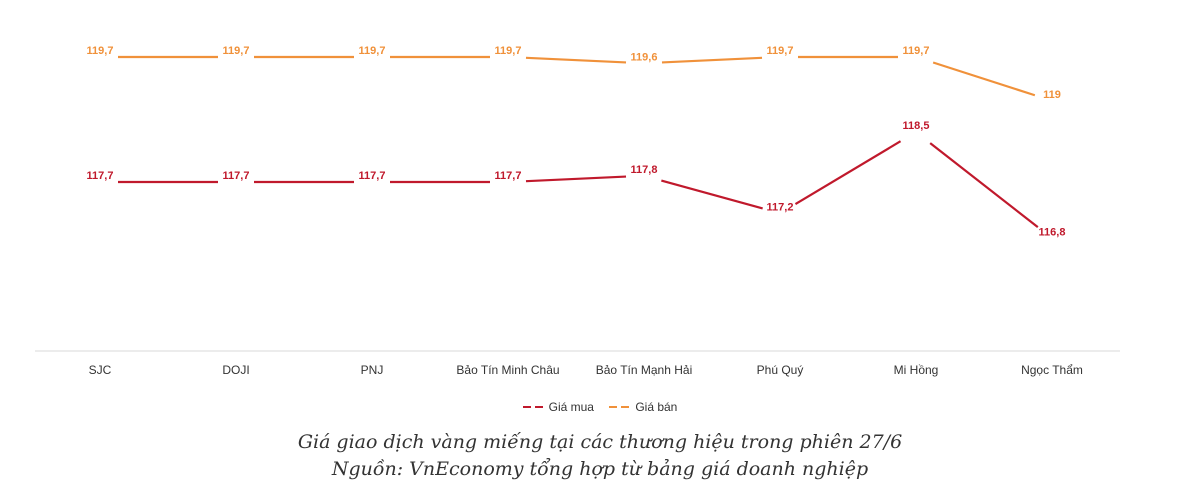 This screenshot has height=500, width=1200. Describe the element at coordinates (644, 170) in the screenshot. I see `data-label: 117,8` at that location.